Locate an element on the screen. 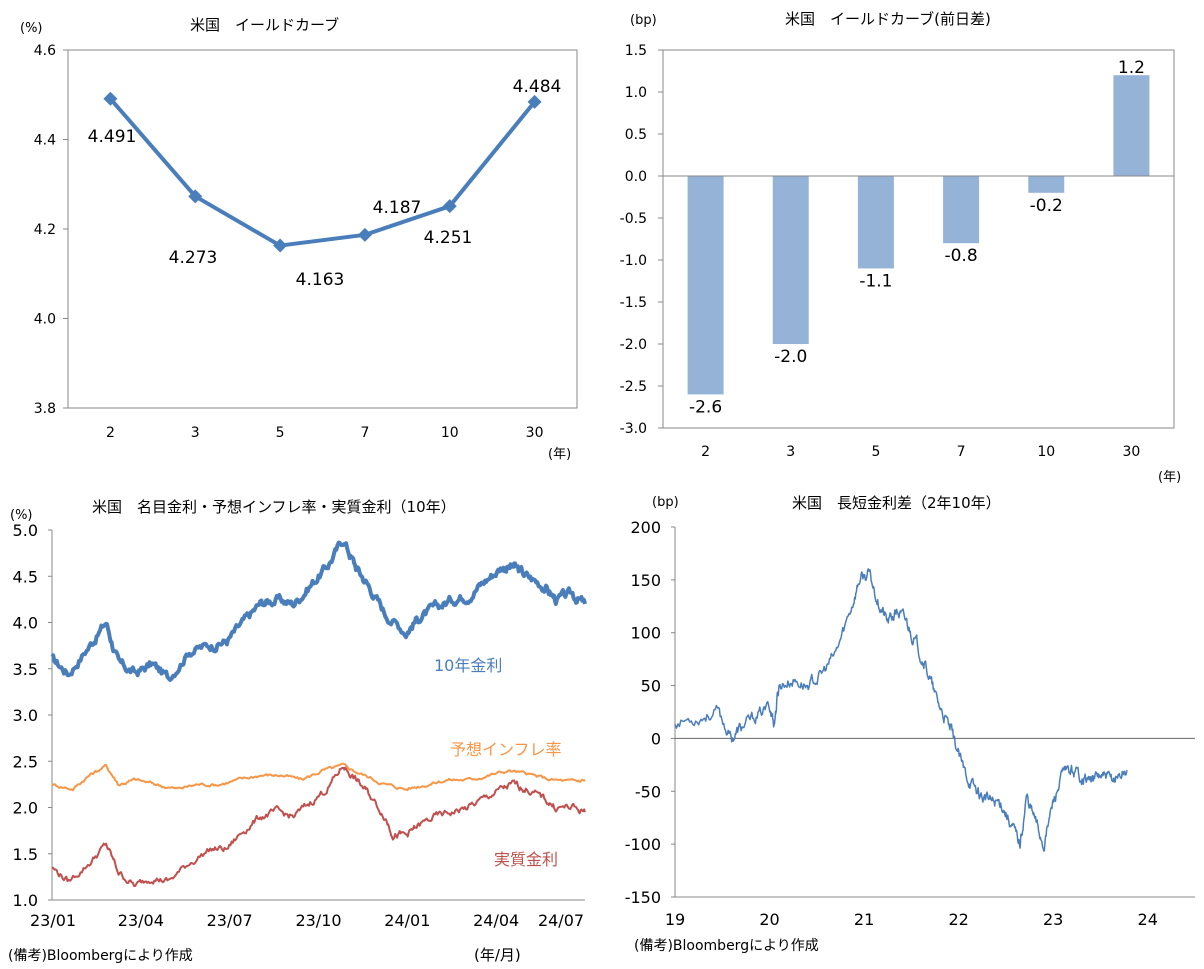 The height and width of the screenshot is (969, 1204). data-label: 4.251 is located at coordinates (448, 238).